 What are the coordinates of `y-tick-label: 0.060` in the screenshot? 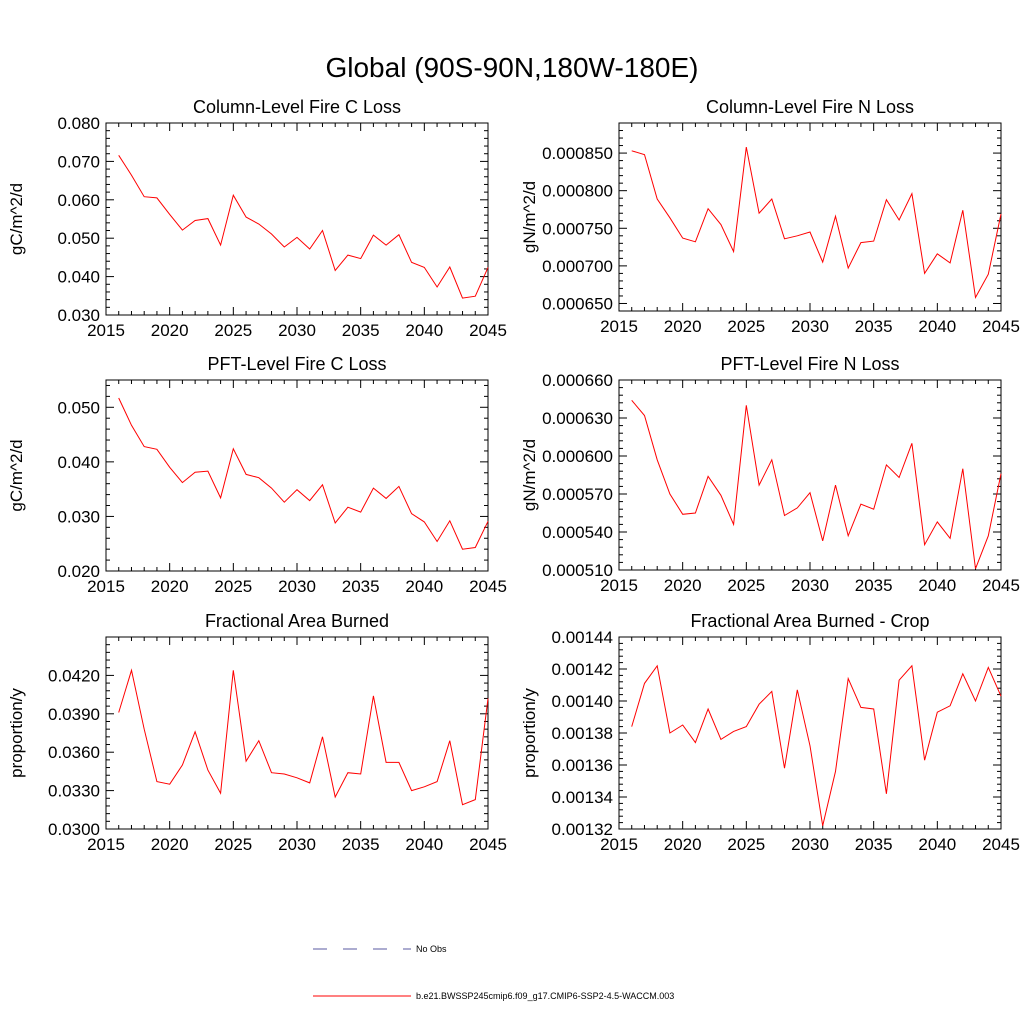 It's located at (78, 200).